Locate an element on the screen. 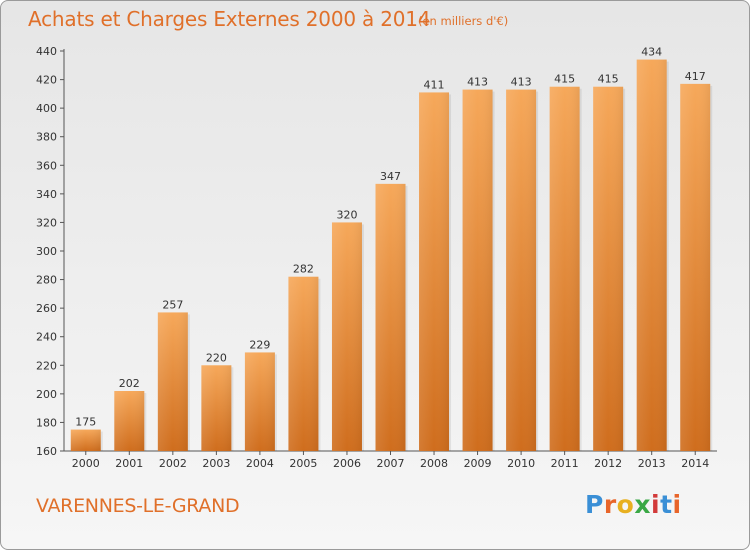 This screenshot has height=550, width=750. data-label: 411 is located at coordinates (434, 84).